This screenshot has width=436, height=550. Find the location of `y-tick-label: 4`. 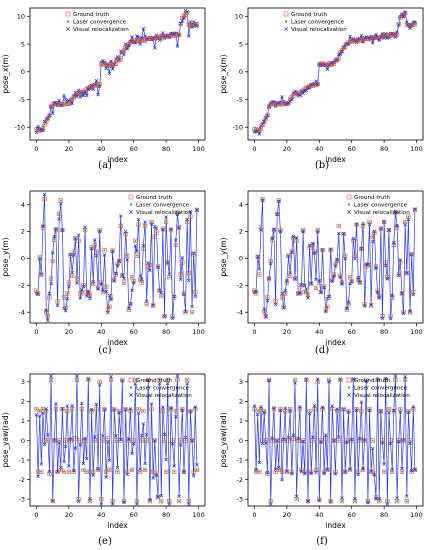

y-tick-label: 4 is located at coordinates (23, 205).